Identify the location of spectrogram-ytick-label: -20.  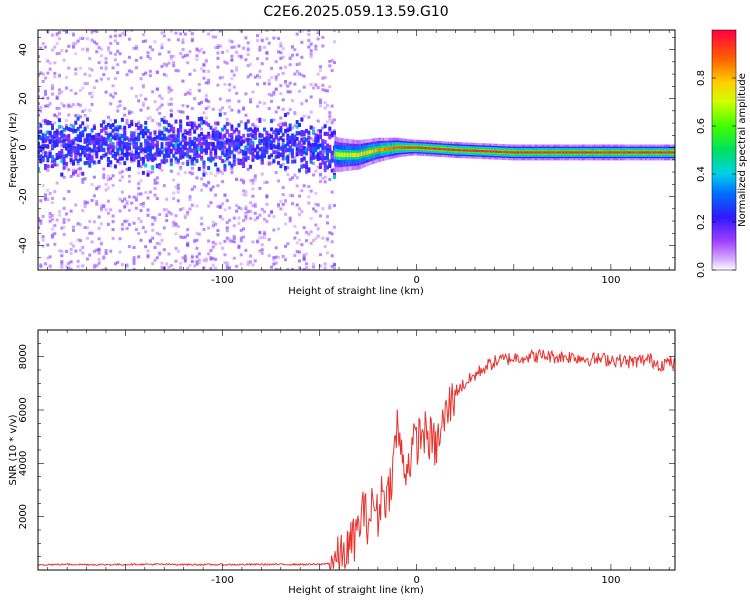
(23, 196).